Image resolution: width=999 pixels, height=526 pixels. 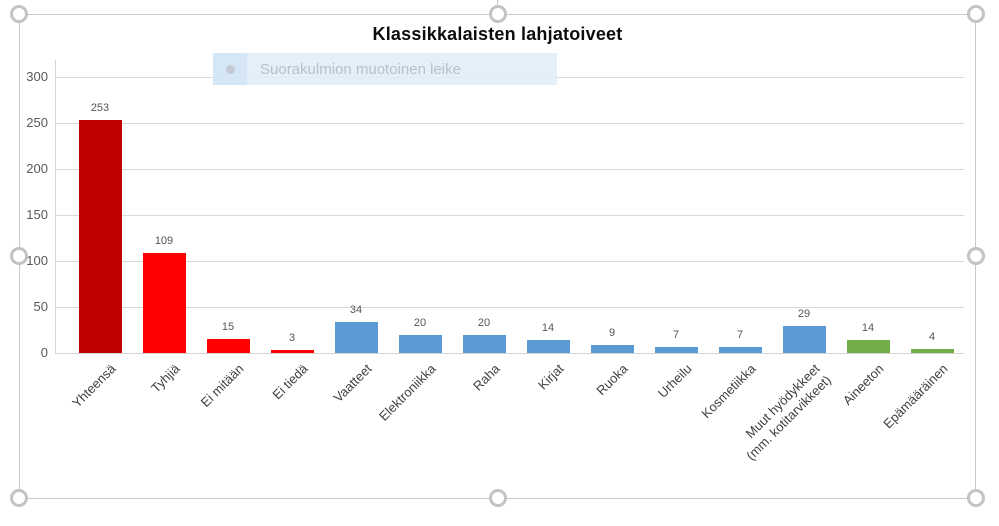 What do you see at coordinates (804, 314) in the screenshot?
I see `bar-value-label: 29` at bounding box center [804, 314].